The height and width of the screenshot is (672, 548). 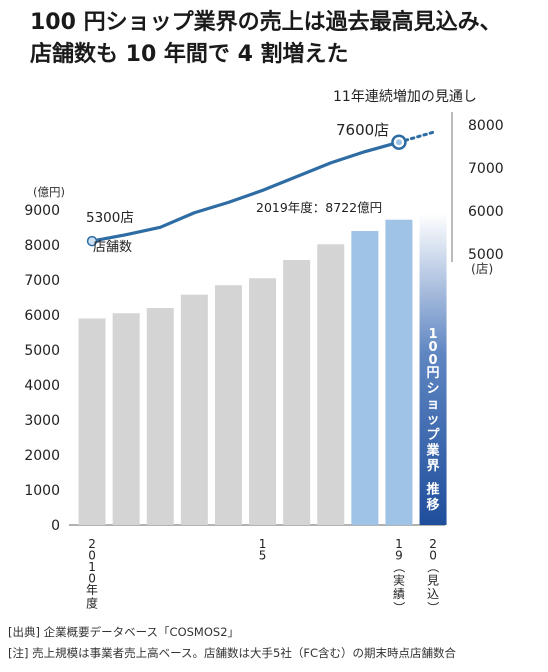 I want to click on left-tick-label: 7000, so click(x=42, y=281).